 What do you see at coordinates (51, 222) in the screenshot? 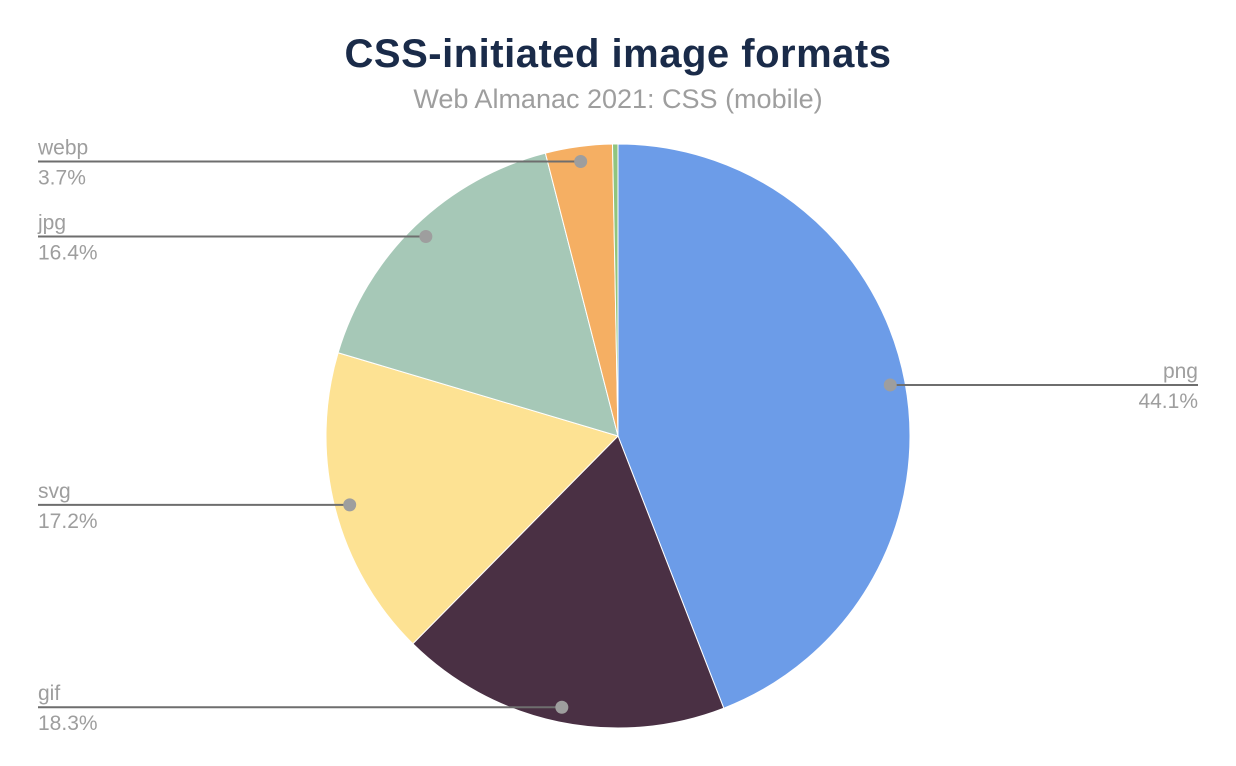
I see `slice-label: jpg` at bounding box center [51, 222].